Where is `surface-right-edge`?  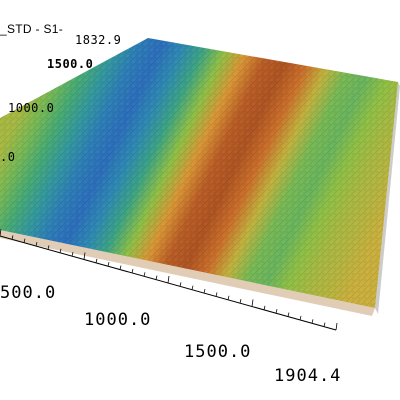 surface-right-edge is located at coordinates (387, 198).